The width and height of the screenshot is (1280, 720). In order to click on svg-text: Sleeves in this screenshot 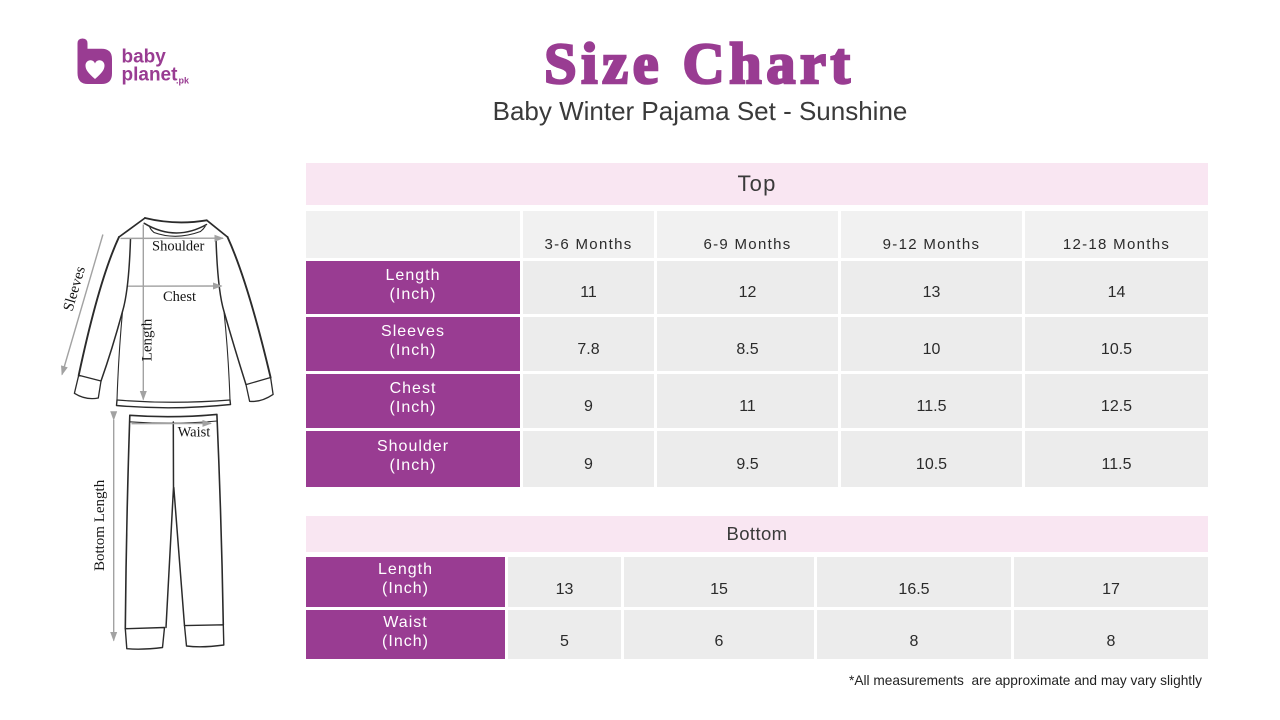, I will do `click(75, 288)`.